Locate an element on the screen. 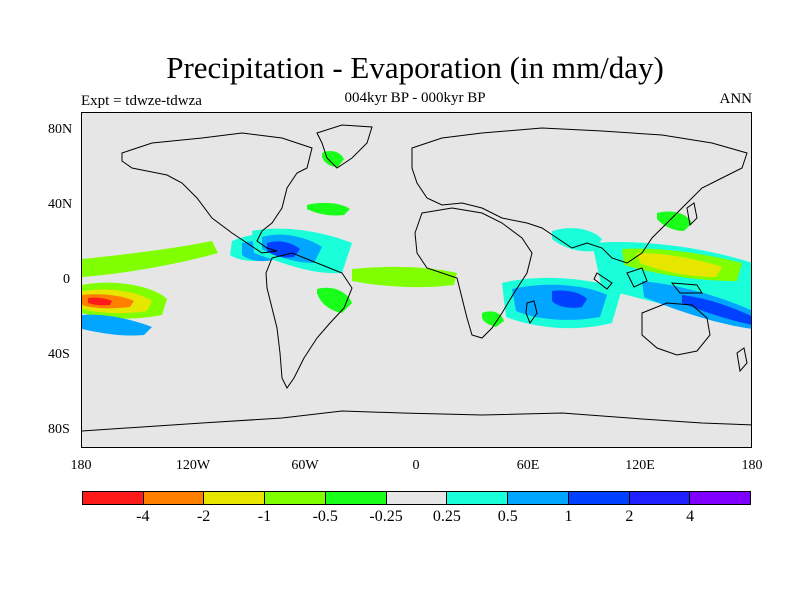 This screenshot has height=600, width=800. field-atlantic-green is located at coordinates (404, 277).